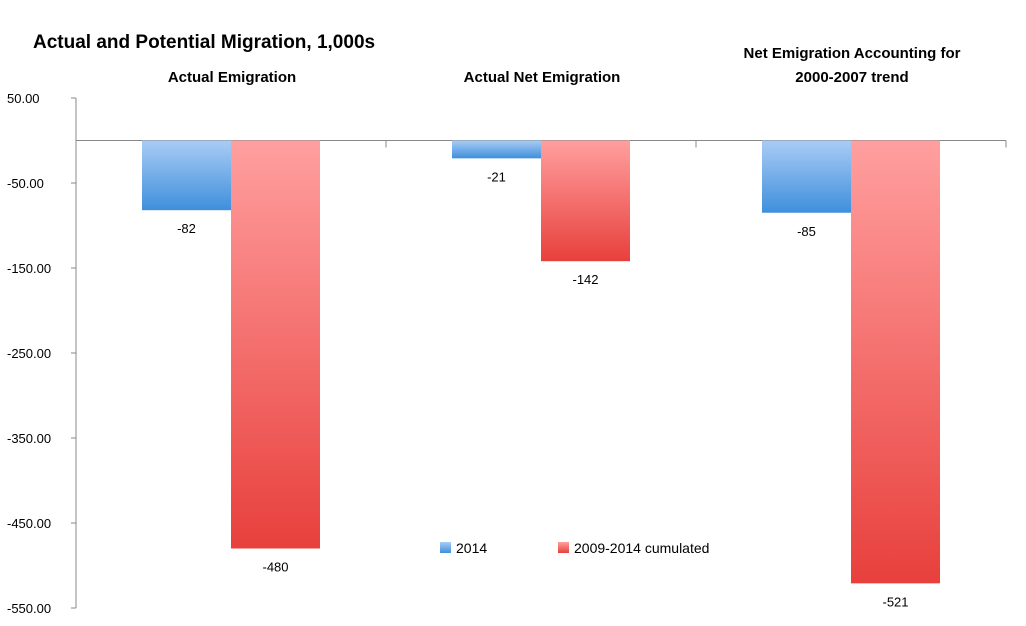 This screenshot has width=1026, height=626. What do you see at coordinates (29, 353) in the screenshot?
I see `y-tick-label: -250.00` at bounding box center [29, 353].